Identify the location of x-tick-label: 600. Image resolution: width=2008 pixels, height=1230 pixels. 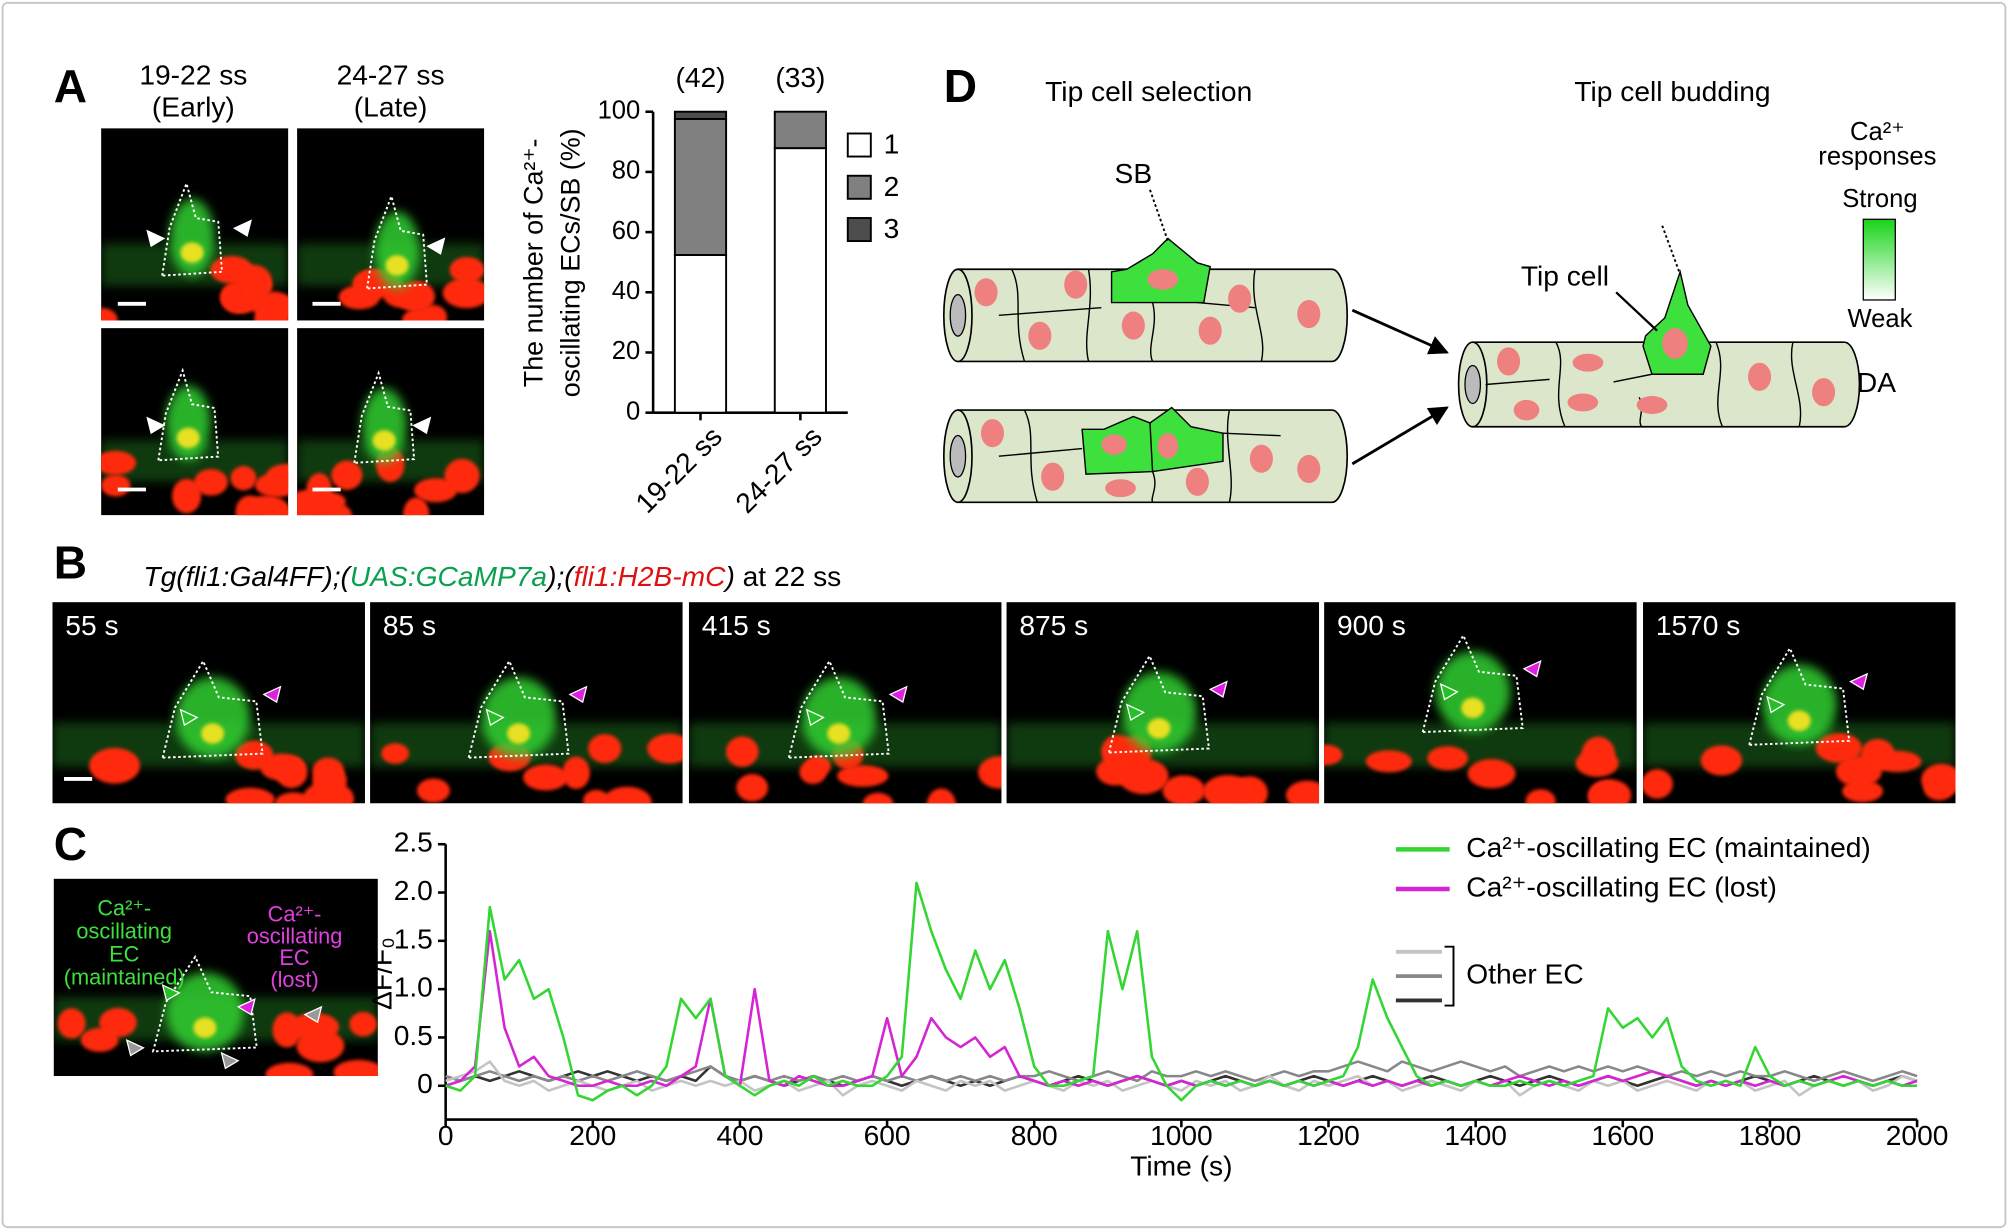
(887, 1135).